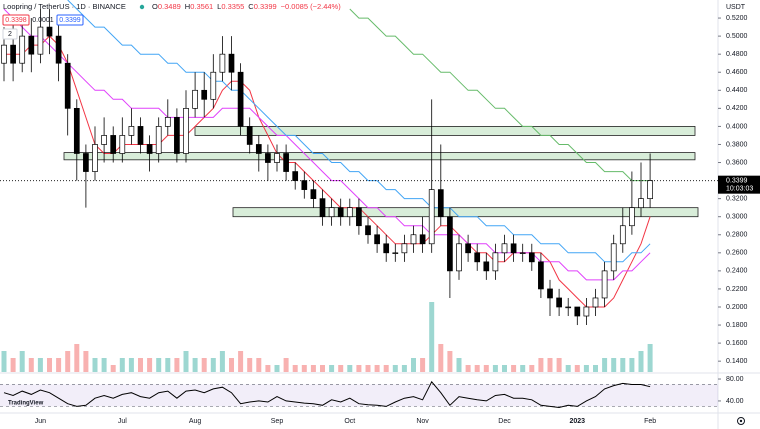 The width and height of the screenshot is (760, 429). What do you see at coordinates (219, 6) in the screenshot?
I see `ohlc-key: L` at bounding box center [219, 6].